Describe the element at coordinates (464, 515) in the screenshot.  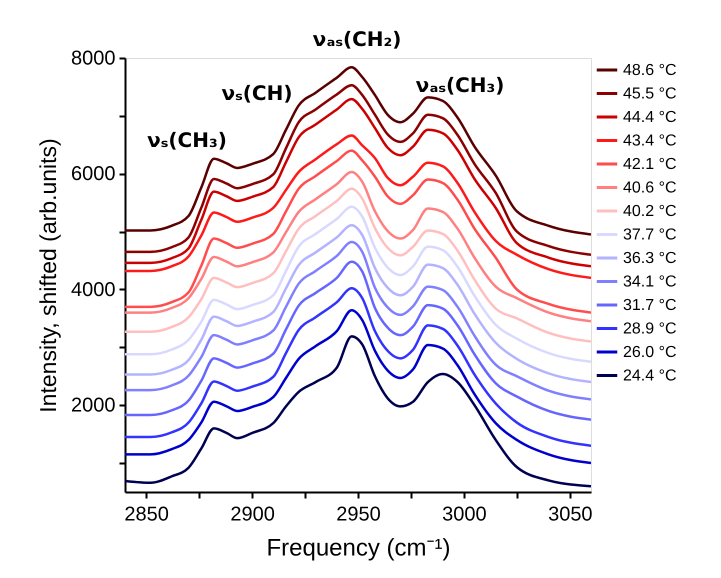
I see `x-tick-label: 3000` at that location.